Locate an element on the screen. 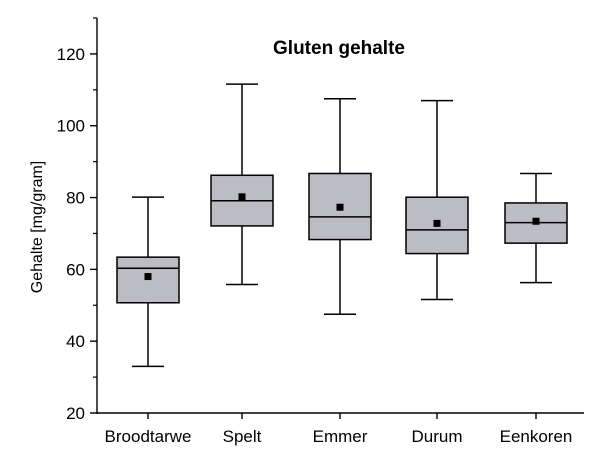 The width and height of the screenshot is (597, 449). box-broodtarwe is located at coordinates (148, 282).